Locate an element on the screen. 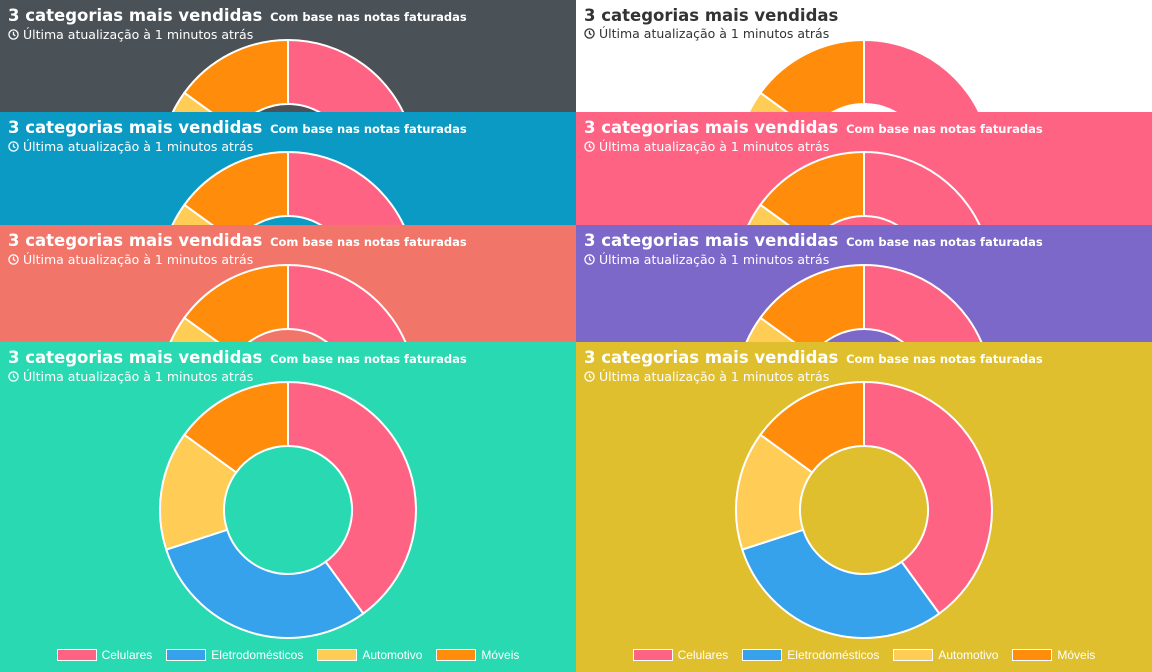 The width and height of the screenshot is (1152, 672). card-title: 3 categorias mais vendidas is located at coordinates (864, 16).